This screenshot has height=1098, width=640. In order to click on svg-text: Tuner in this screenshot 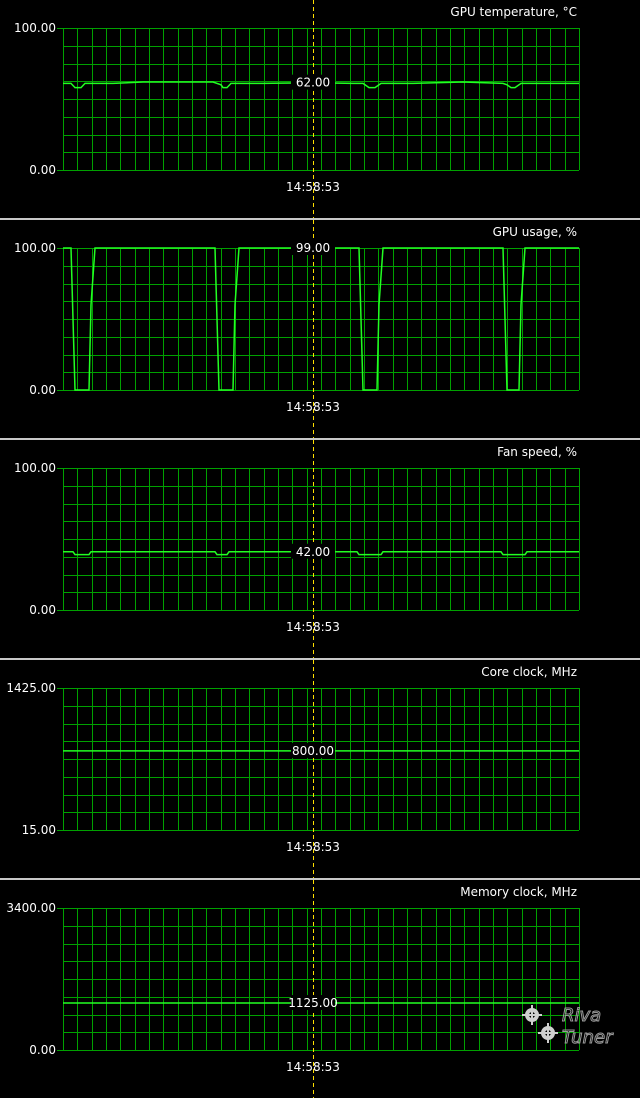, I will do `click(588, 1037)`.